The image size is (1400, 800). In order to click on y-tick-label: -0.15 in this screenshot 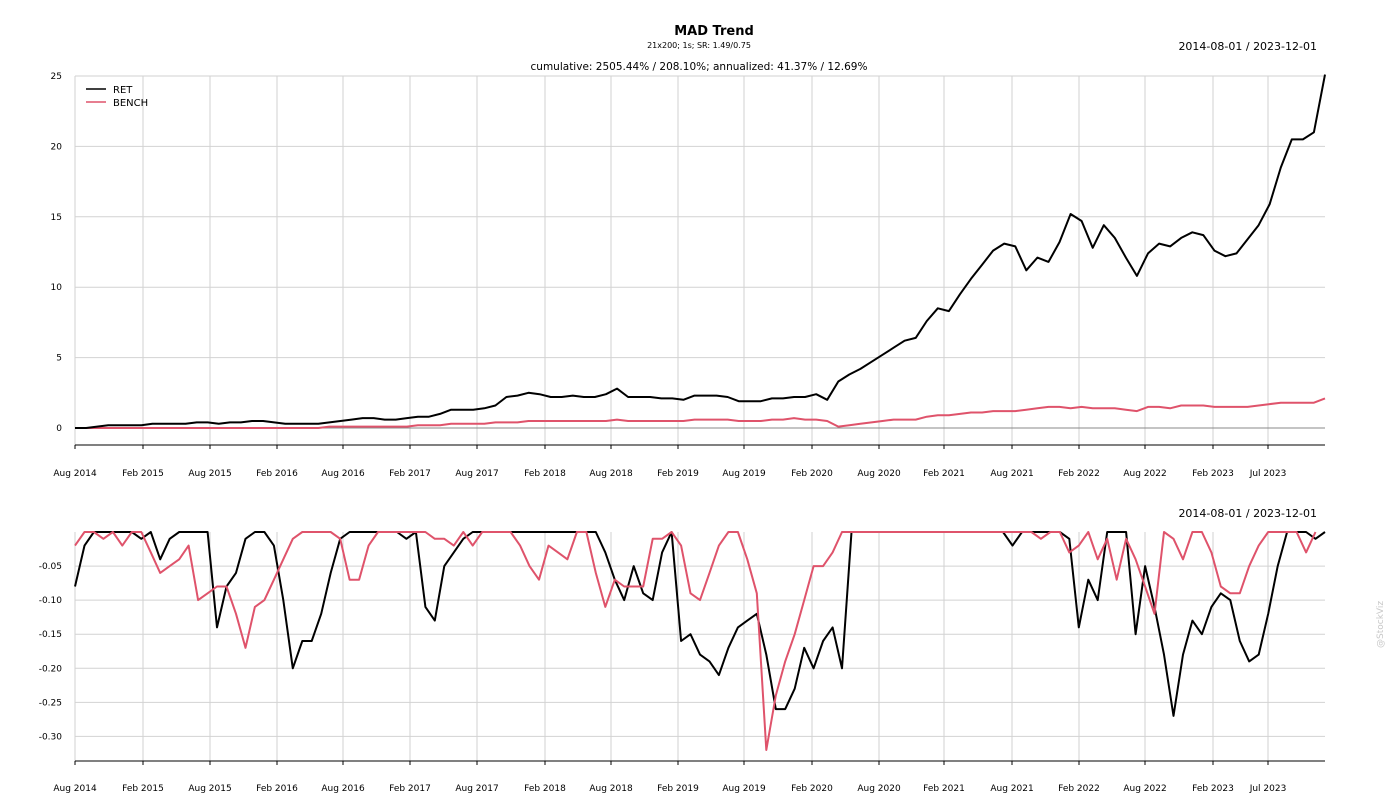, I will do `click(50, 635)`.